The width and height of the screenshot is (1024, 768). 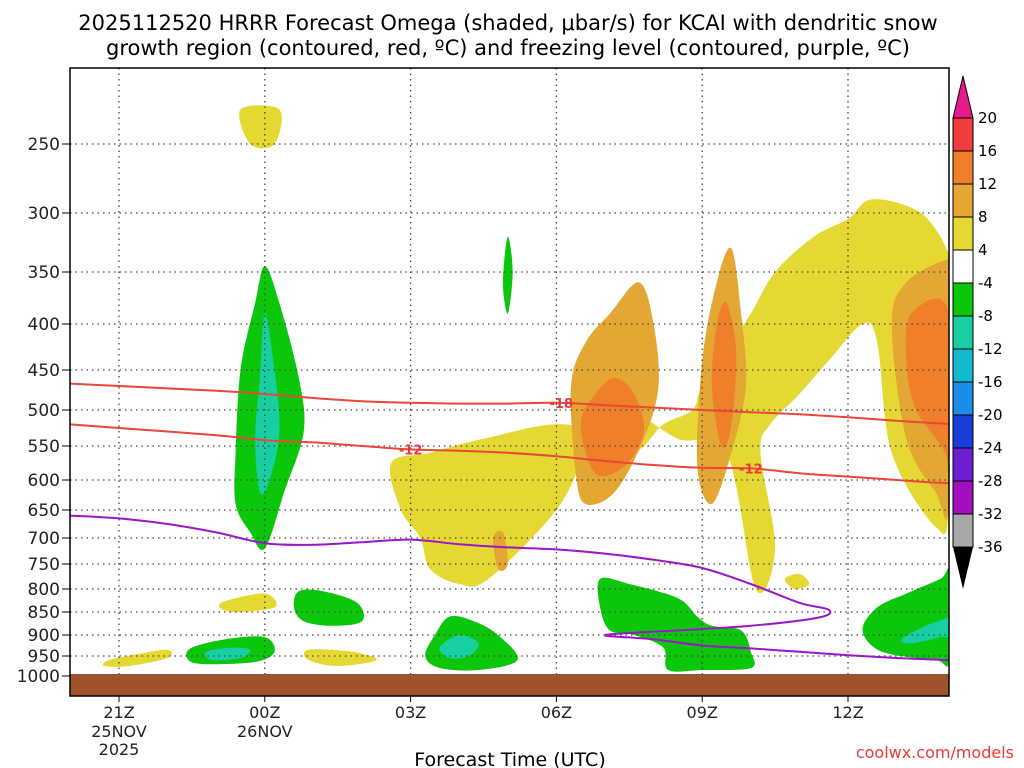 I want to click on shade-yellow-825-23z, so click(x=247, y=603).